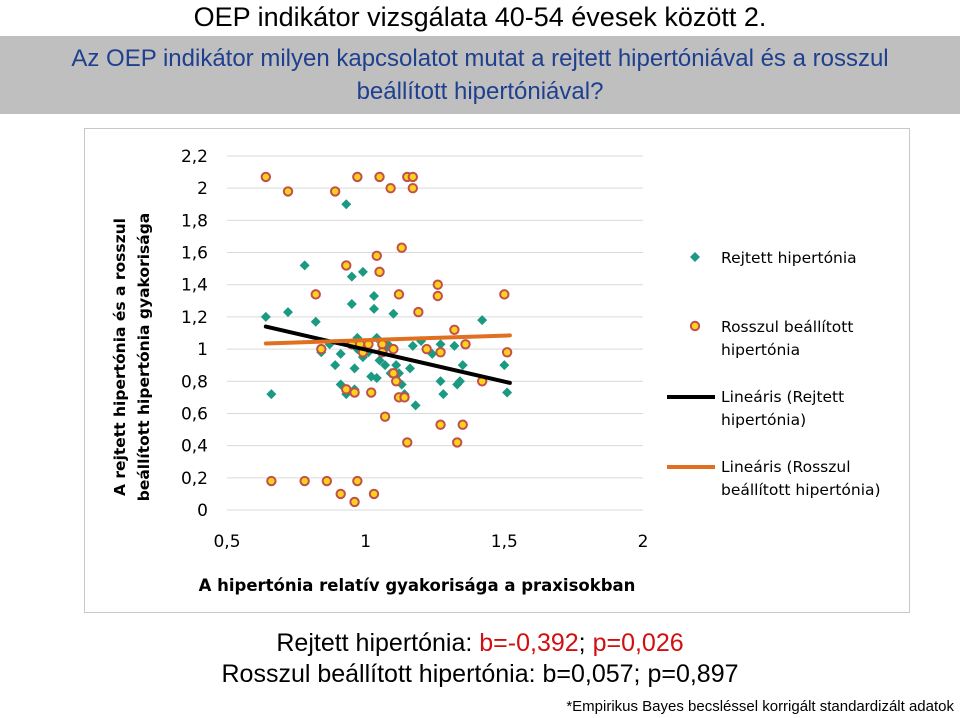 This screenshot has height=718, width=960. I want to click on trend-line-hidden, so click(387, 354).